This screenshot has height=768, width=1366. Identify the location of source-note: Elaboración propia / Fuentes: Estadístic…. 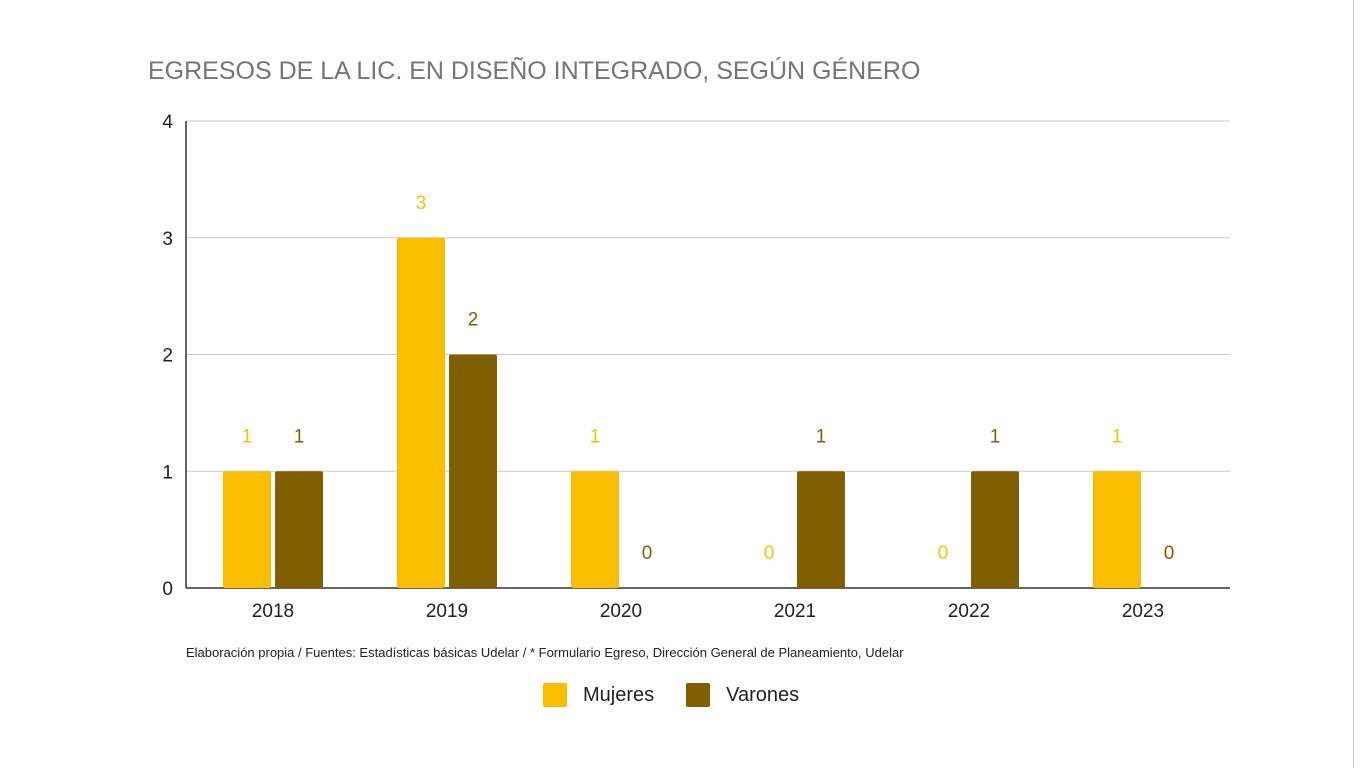
(545, 652).